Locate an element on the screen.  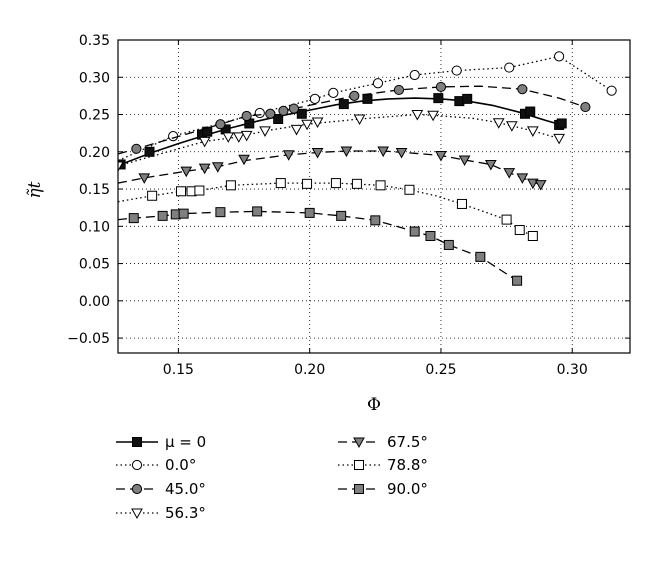
y-axis-label: η̃t is located at coordinates (35, 189).